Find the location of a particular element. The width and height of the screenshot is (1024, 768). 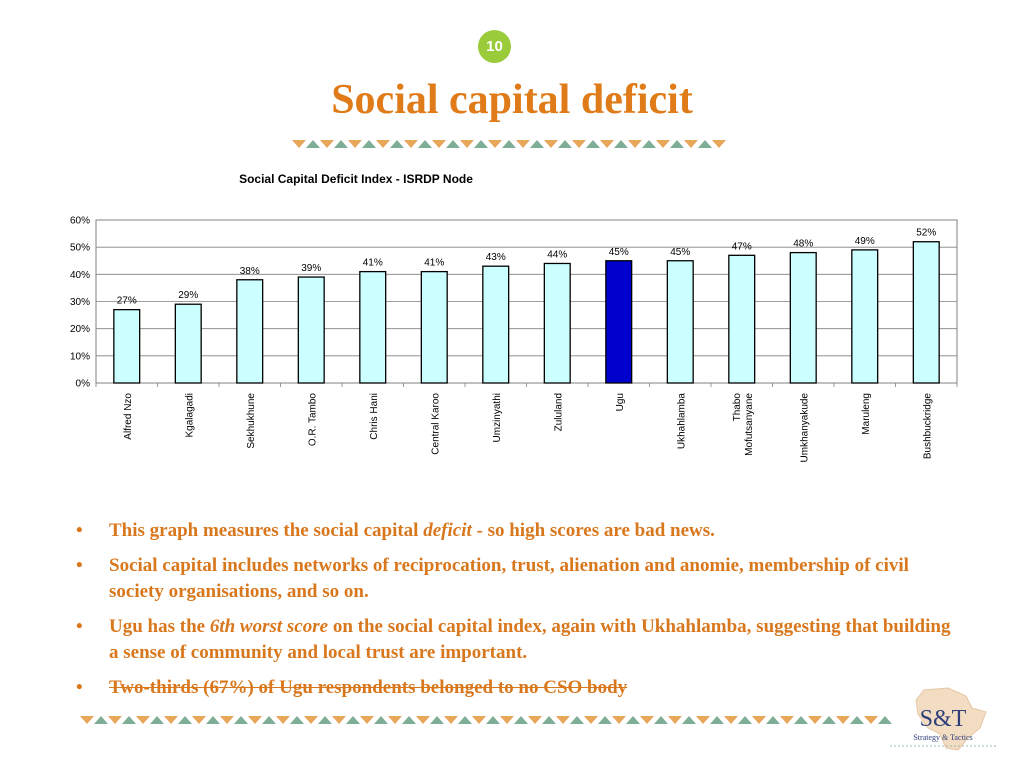

x-tick-label: Chris Hani is located at coordinates (374, 416).